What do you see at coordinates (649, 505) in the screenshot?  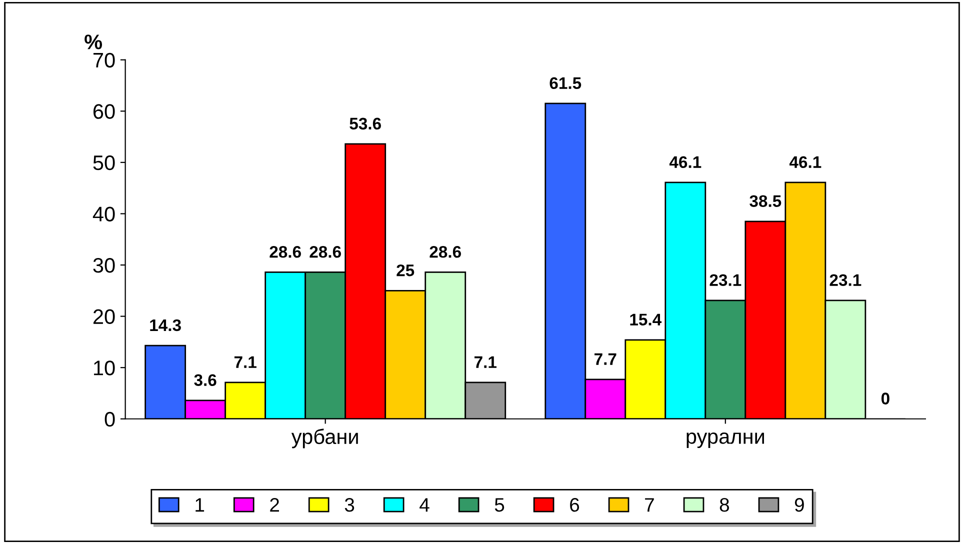 I see `legend-label: 7` at bounding box center [649, 505].